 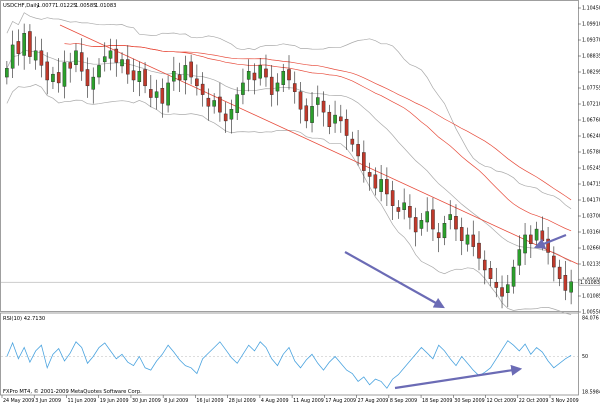 I want to click on date-tick-label: 11 Jun 2009, so click(x=81, y=401).